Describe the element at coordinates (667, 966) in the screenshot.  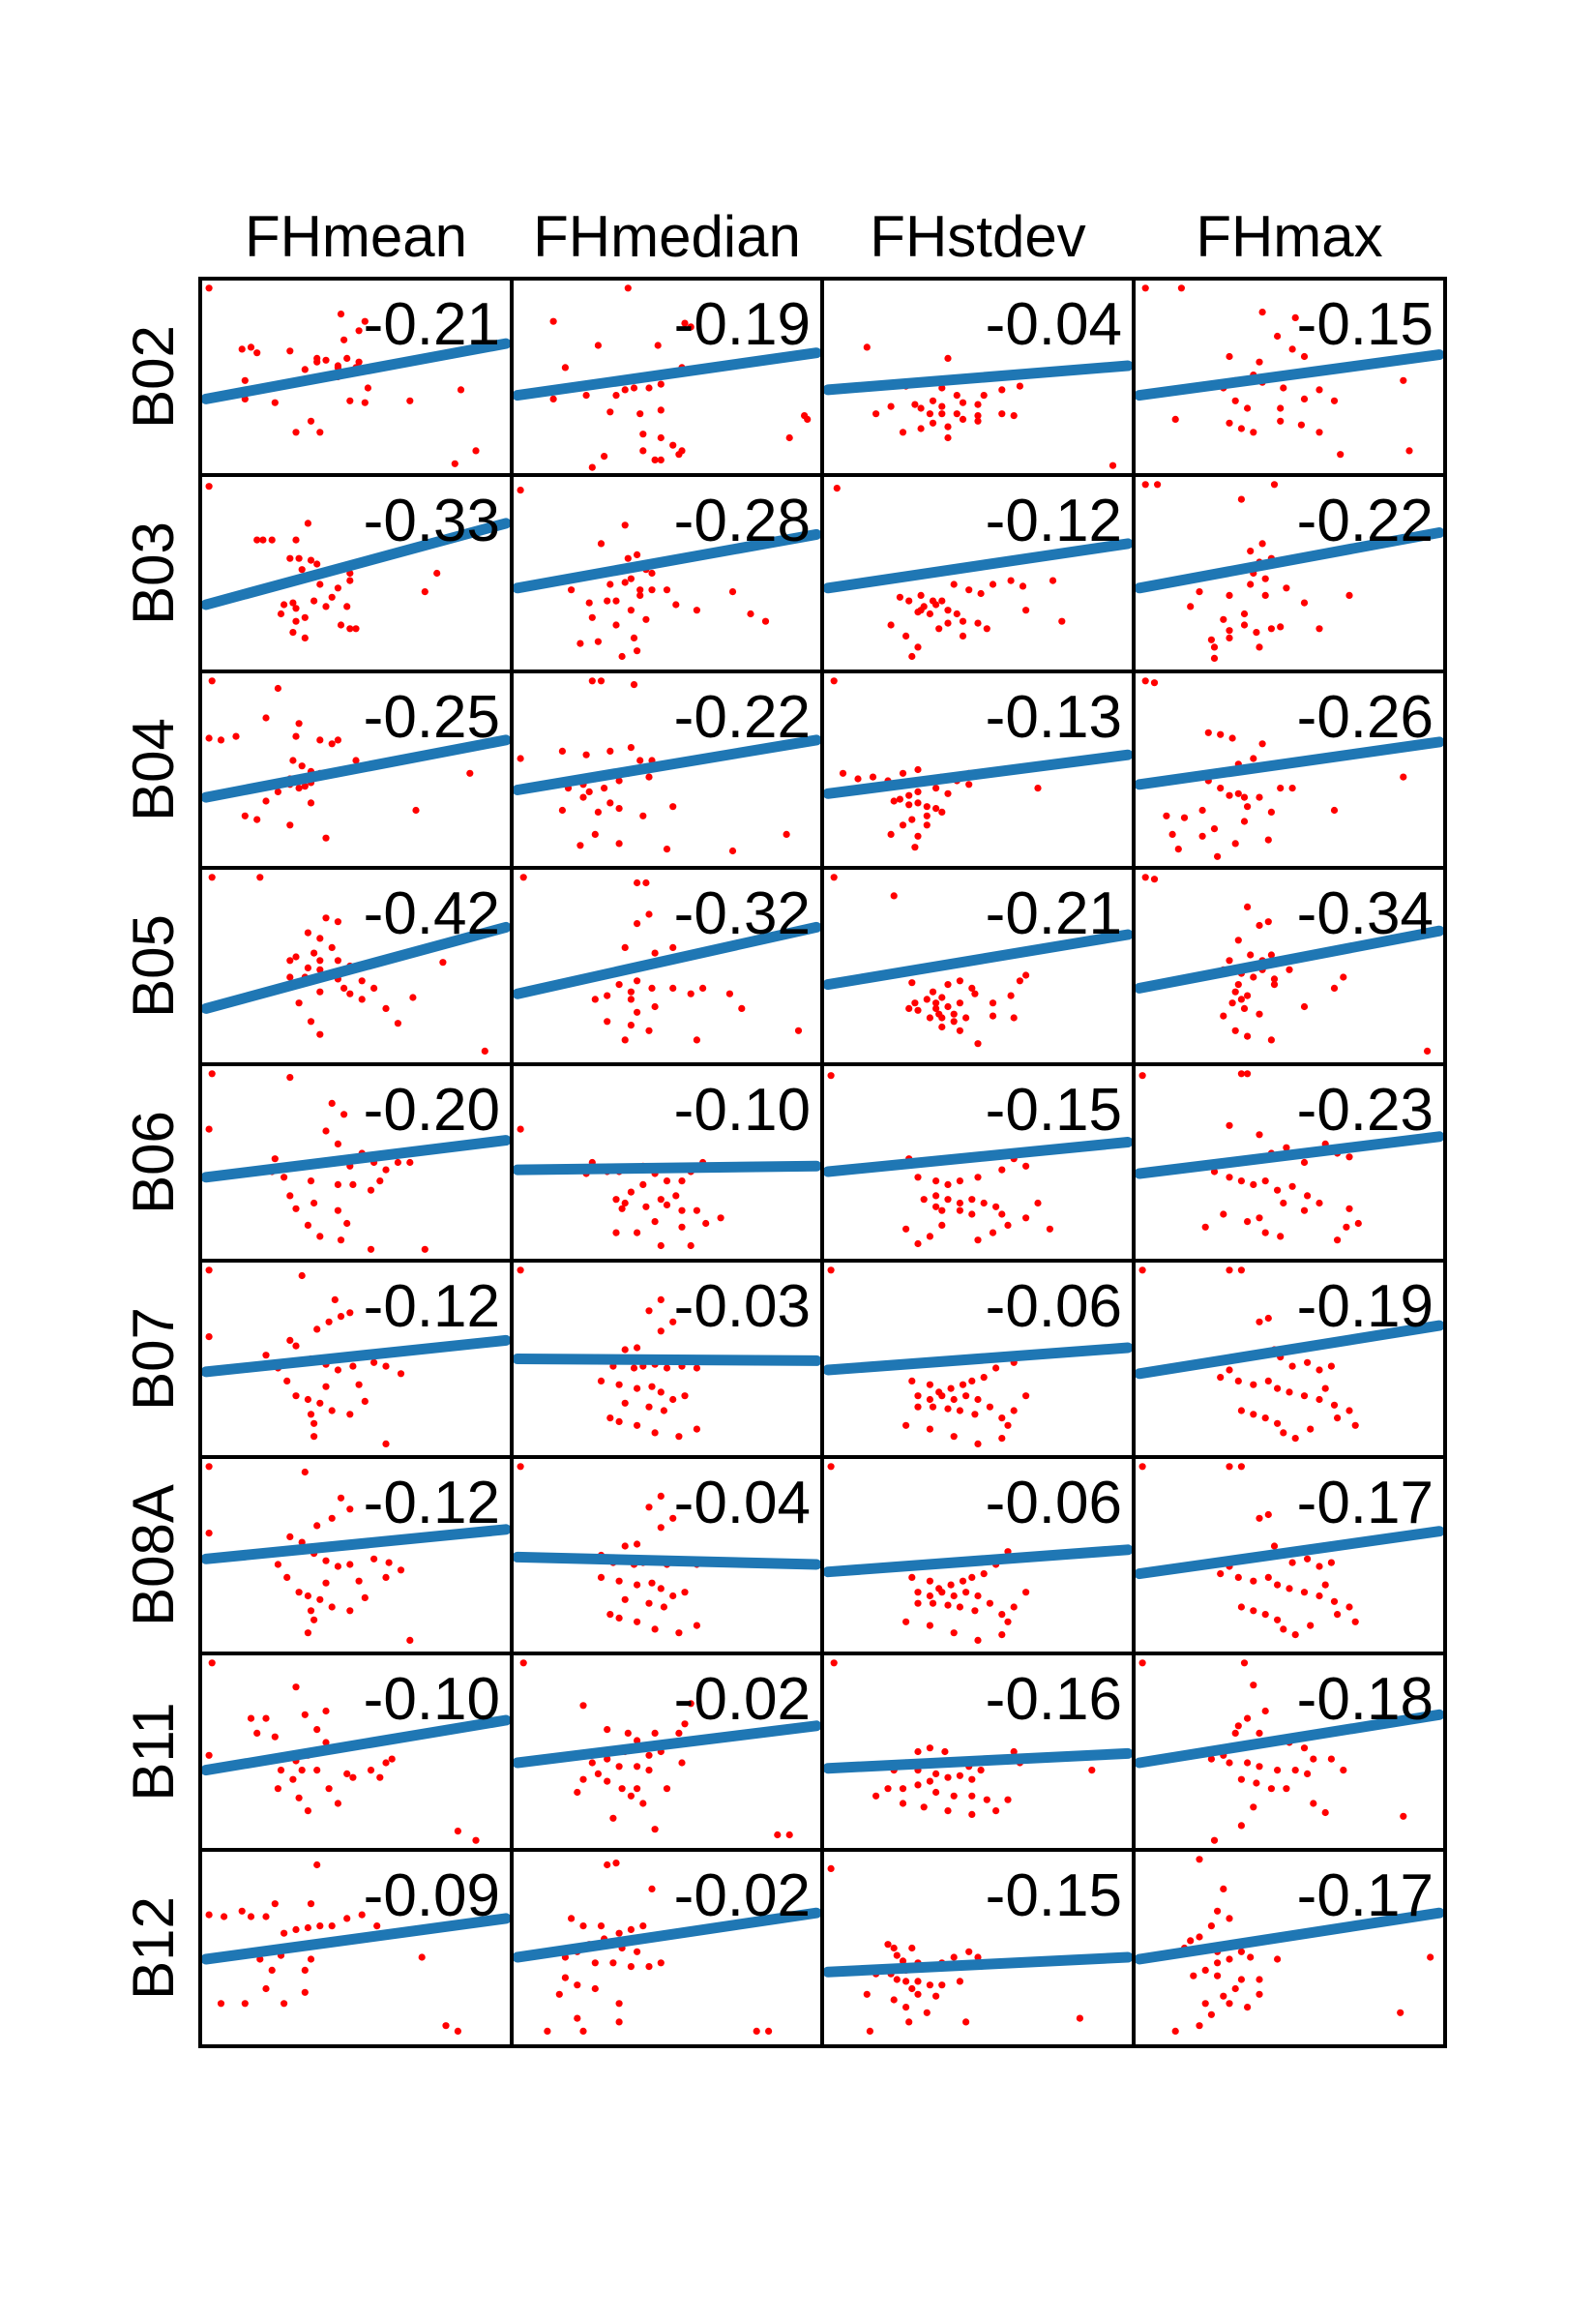
I see `panel-b05-fhmedian: -0.32` at that location.